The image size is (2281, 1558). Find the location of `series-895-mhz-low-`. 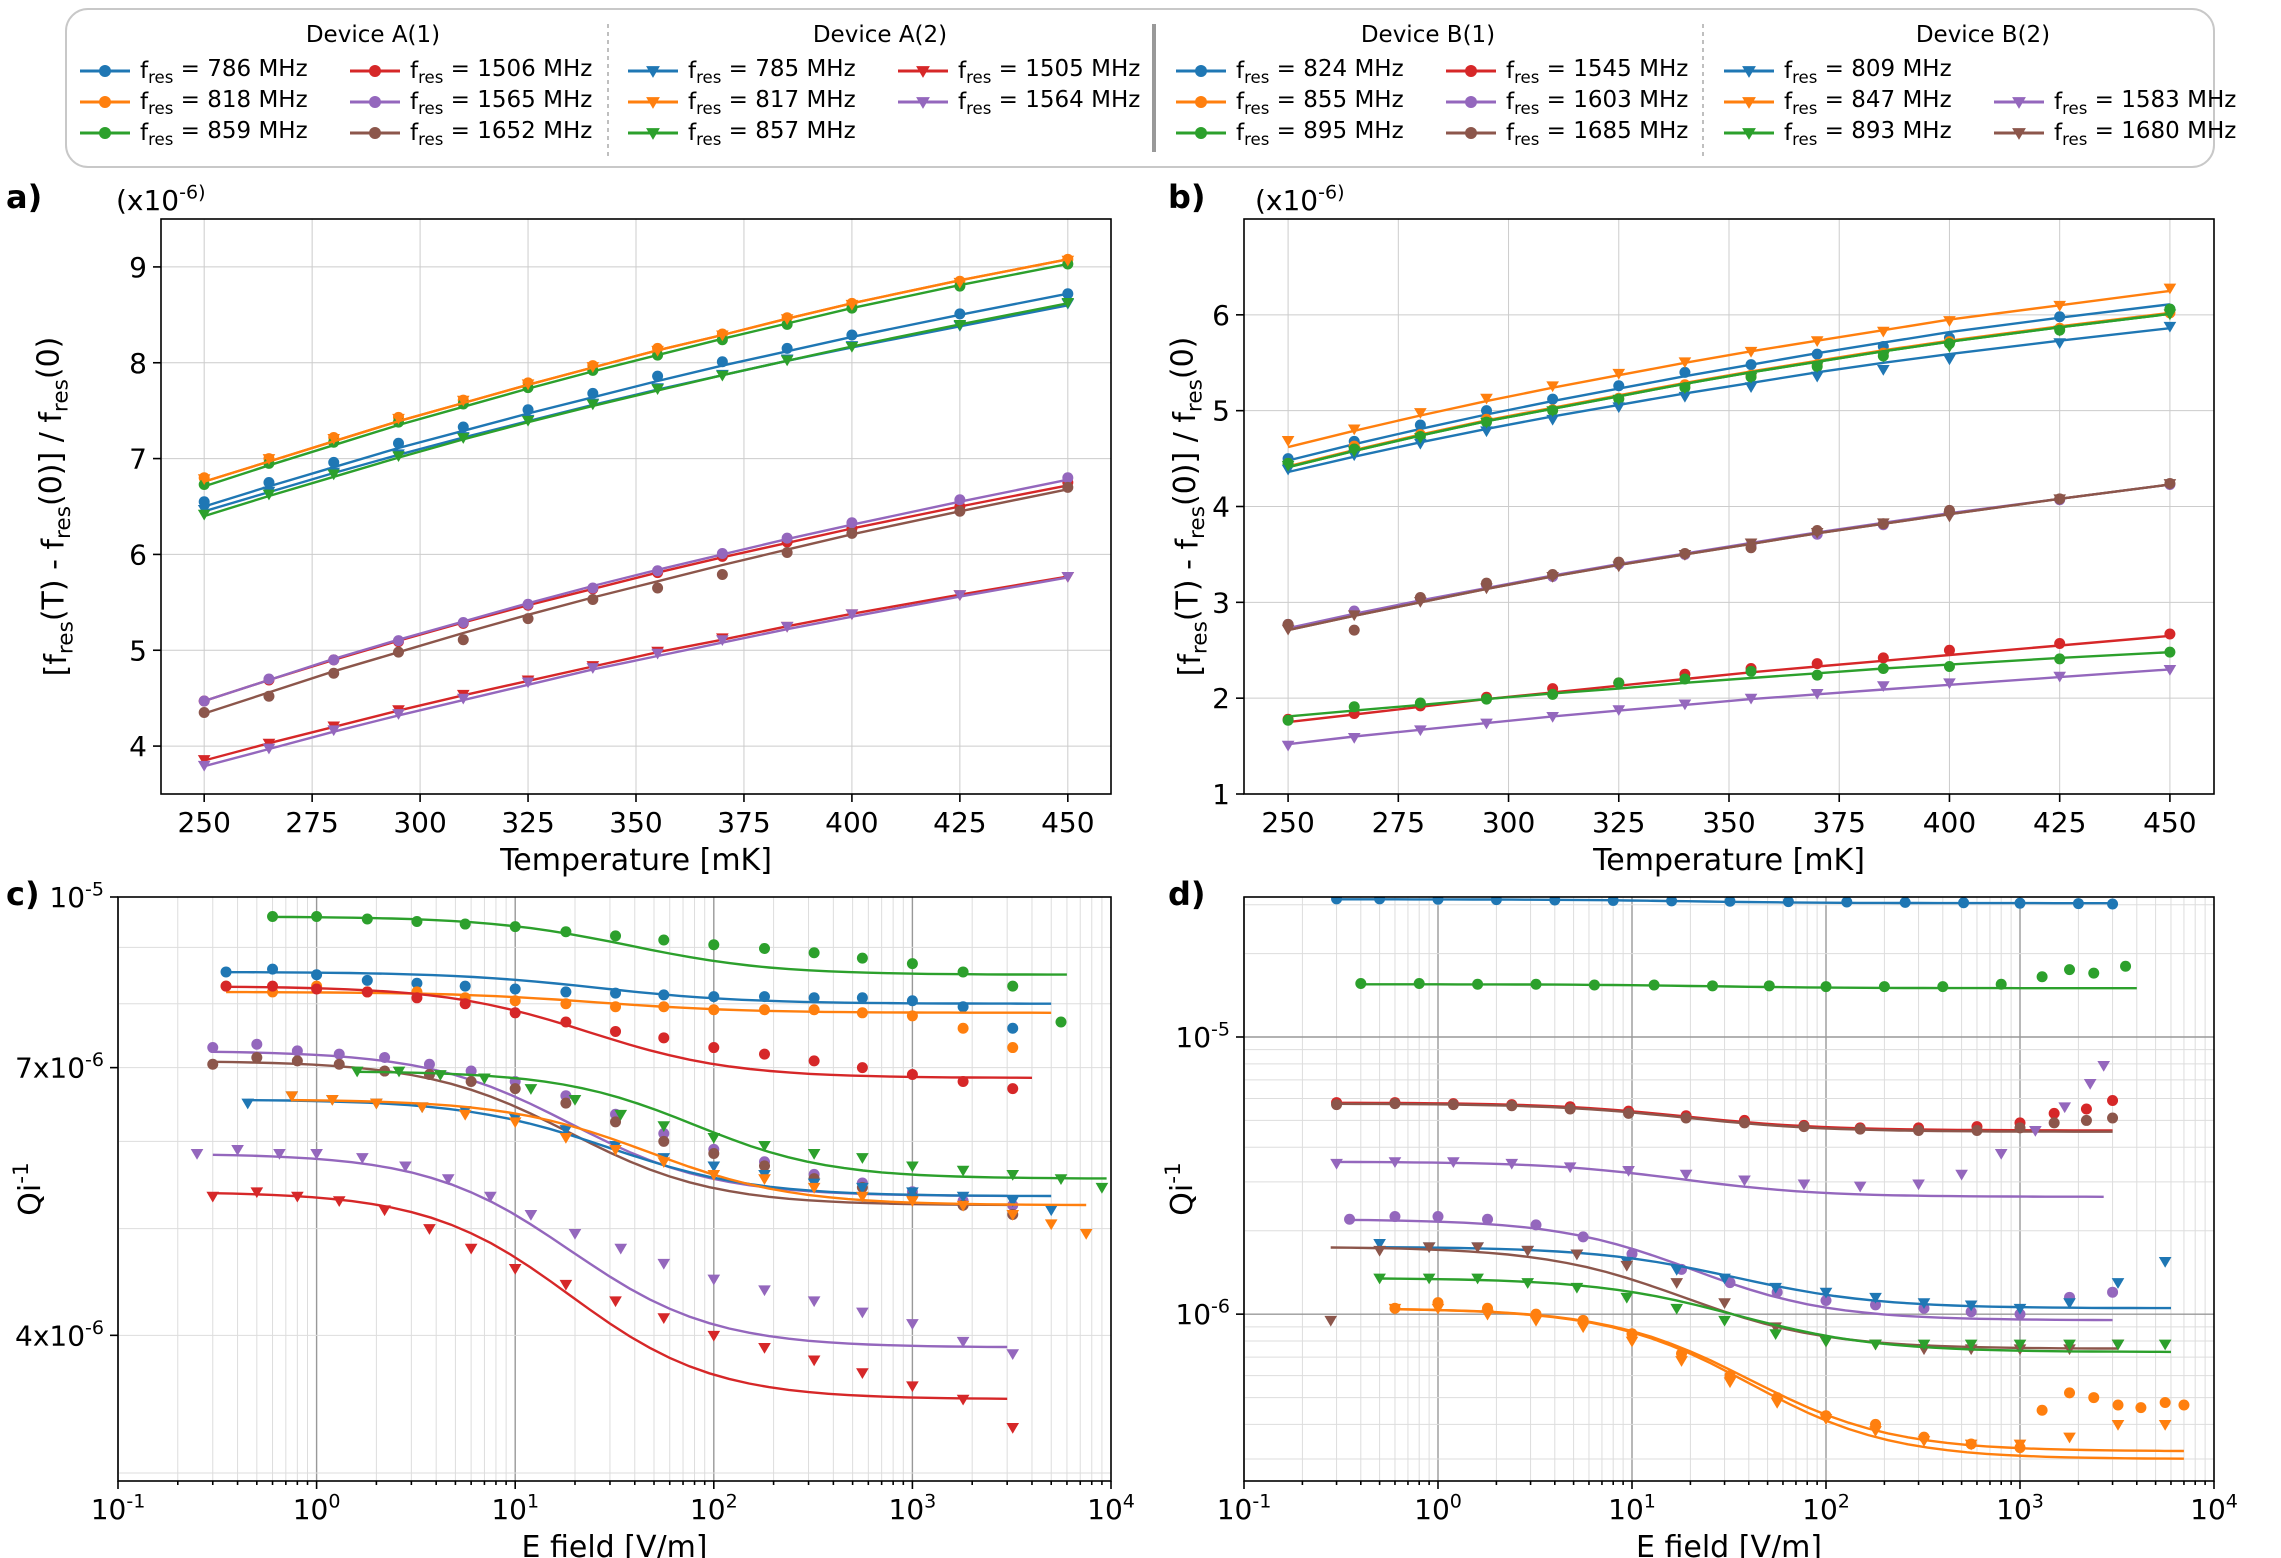

series-895-mhz-low- is located at coordinates (1729, 686).